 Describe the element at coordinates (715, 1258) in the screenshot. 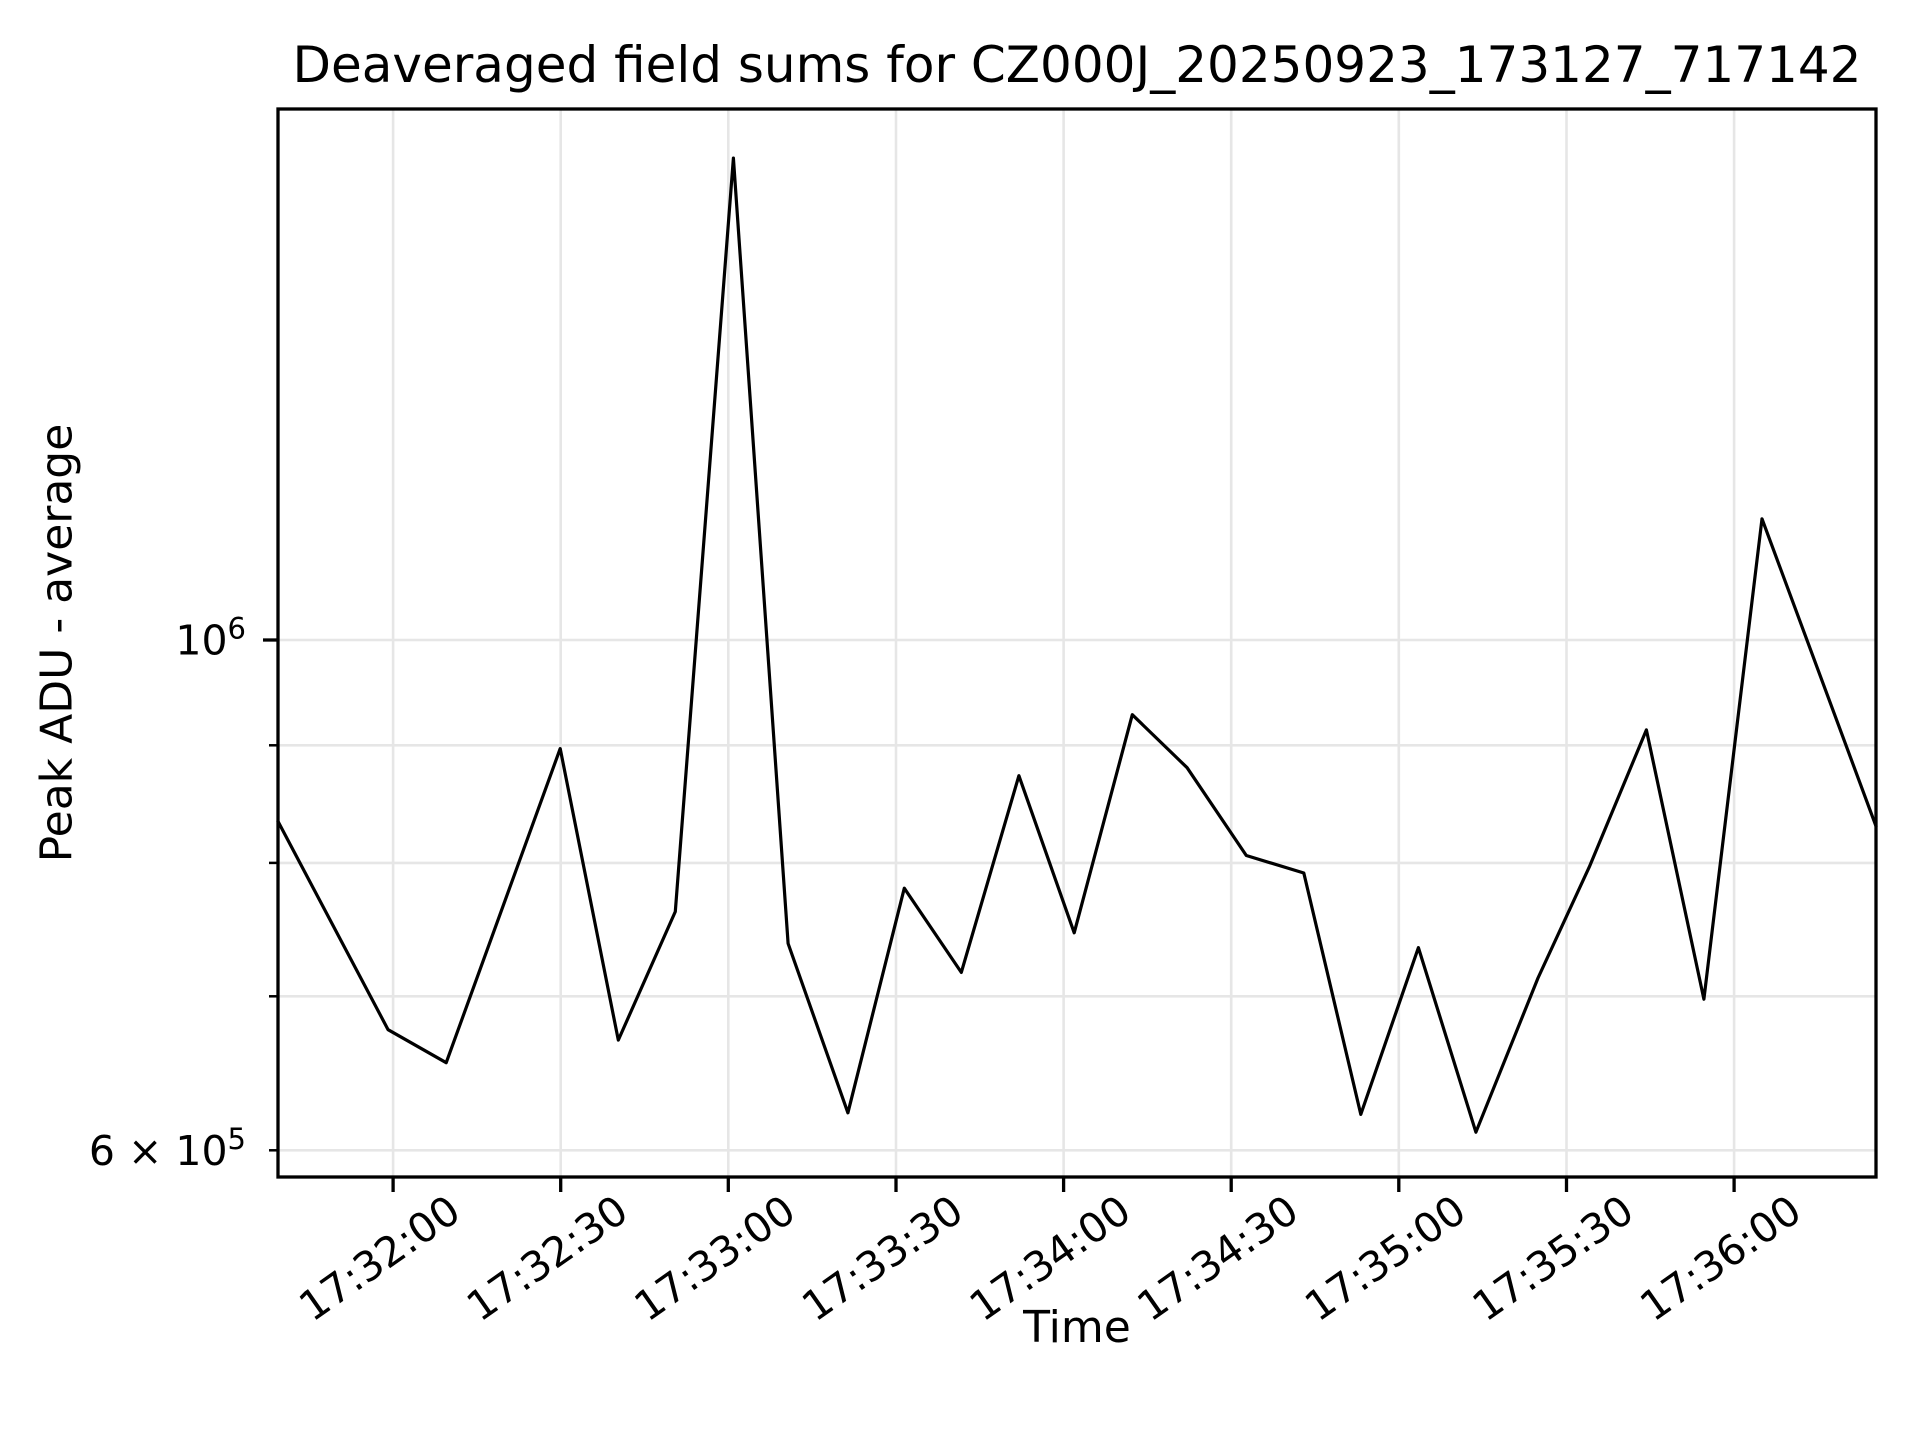

I see `x-tick-label: 17:33:00` at that location.